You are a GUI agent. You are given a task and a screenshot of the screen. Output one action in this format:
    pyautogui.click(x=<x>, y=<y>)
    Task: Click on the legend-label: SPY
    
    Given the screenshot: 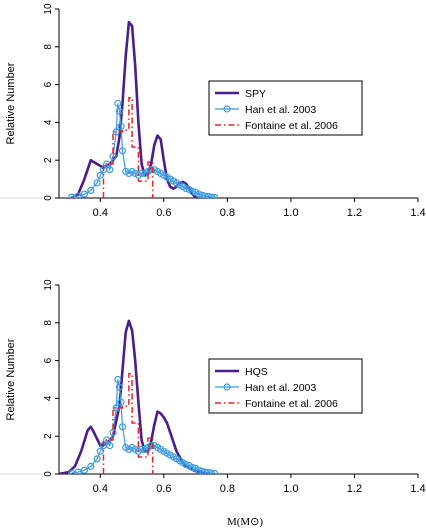 What is the action you would take?
    pyautogui.click(x=255, y=94)
    